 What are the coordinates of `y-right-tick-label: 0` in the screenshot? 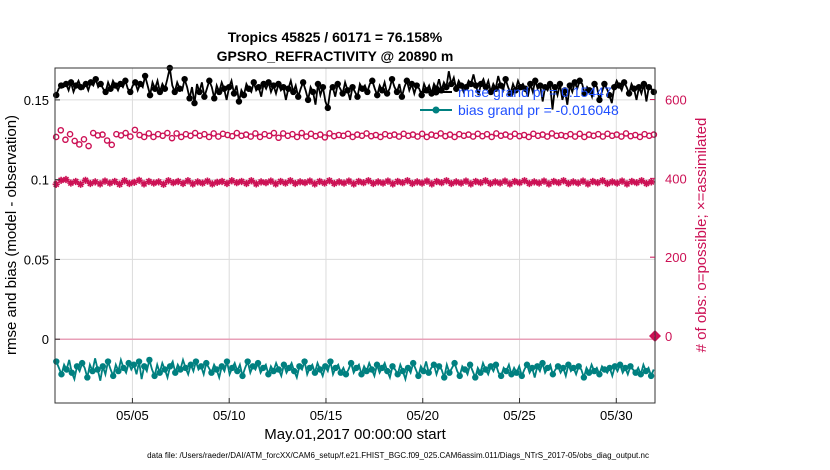 It's located at (668, 336).